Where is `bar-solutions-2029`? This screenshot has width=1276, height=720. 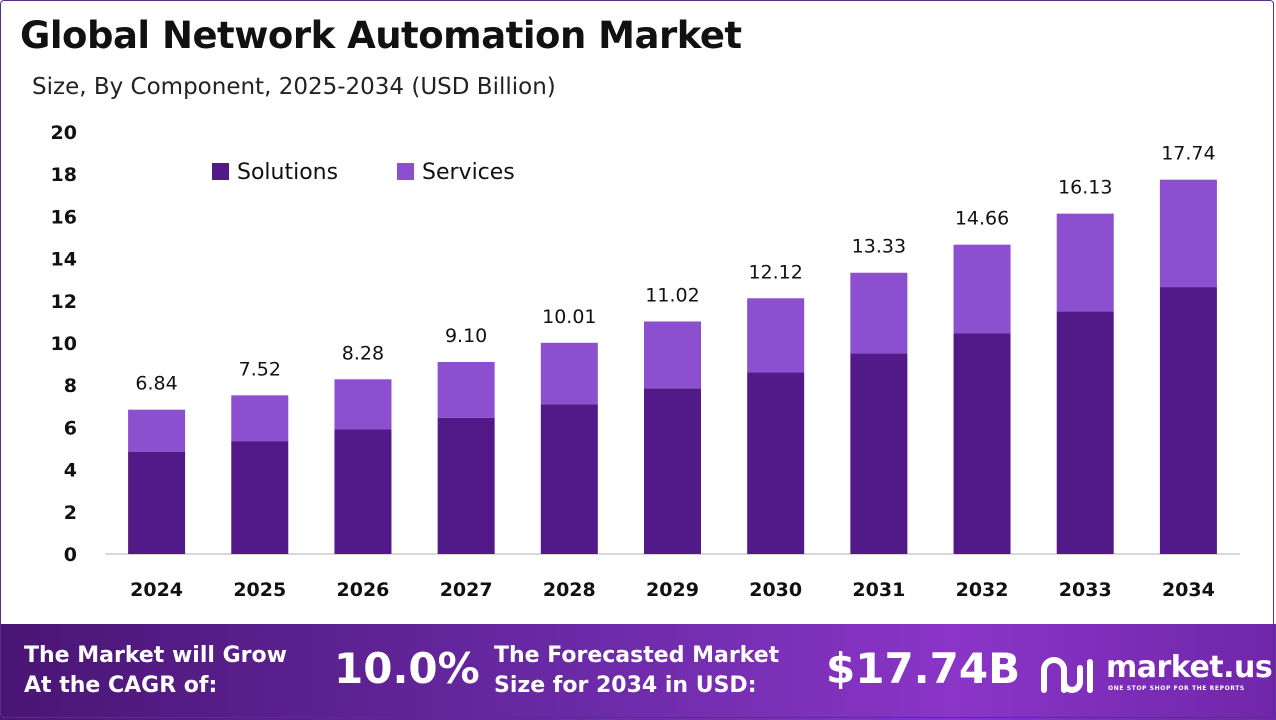
bar-solutions-2029 is located at coordinates (672, 471).